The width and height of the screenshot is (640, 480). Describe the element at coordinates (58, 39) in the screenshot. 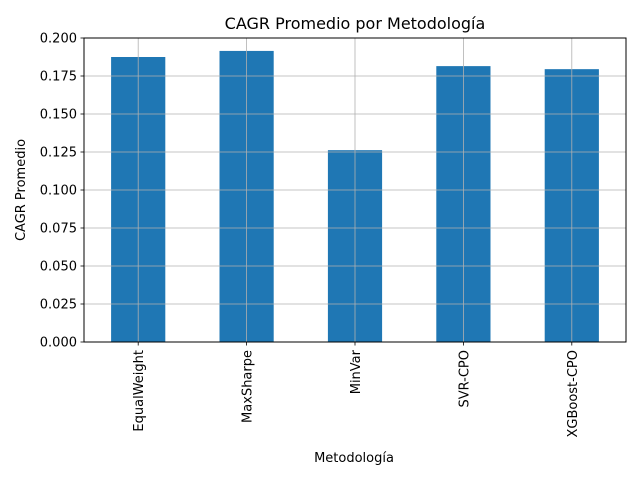

I see `y-tick-label: 0.200` at that location.